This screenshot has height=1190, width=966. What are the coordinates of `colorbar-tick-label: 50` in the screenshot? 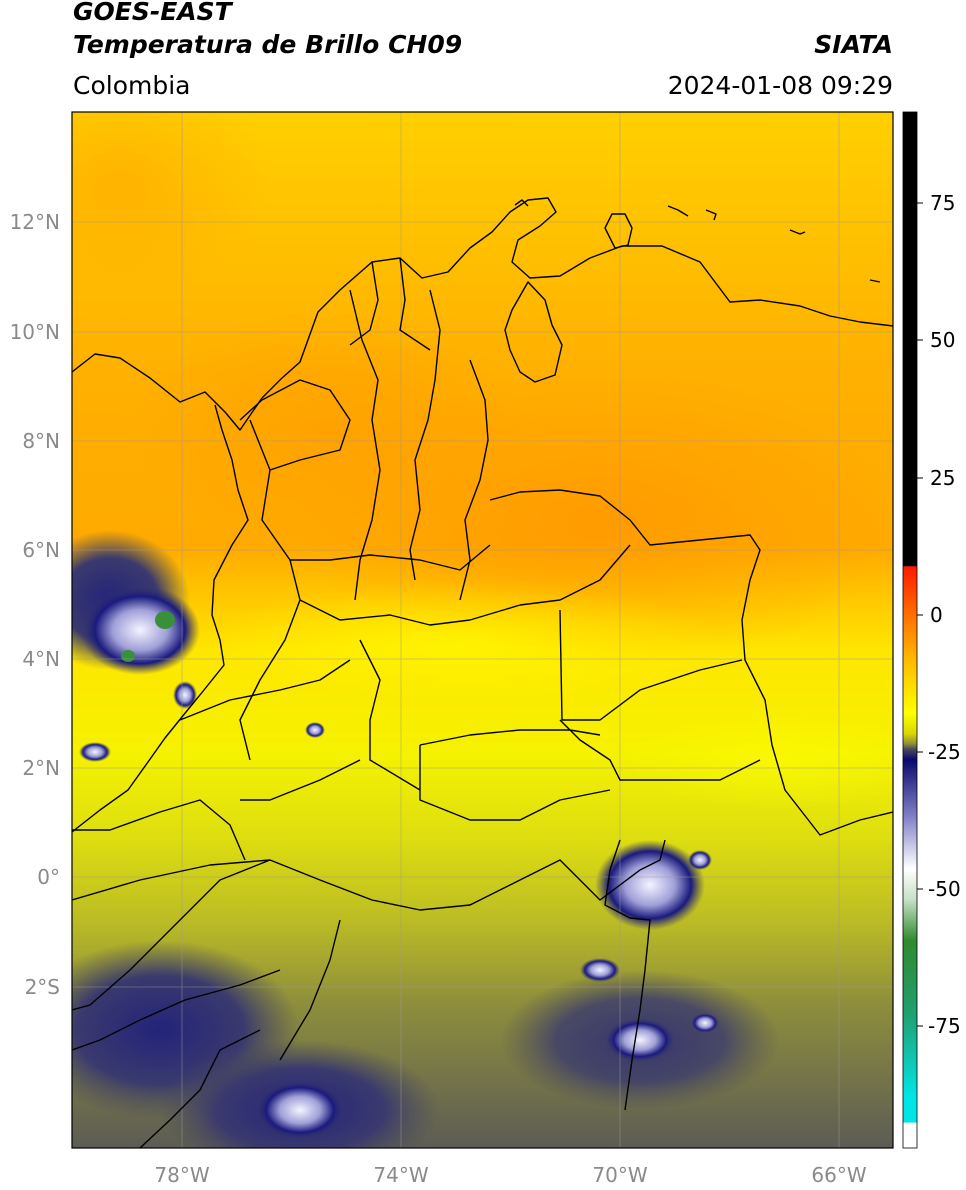 It's located at (942, 340).